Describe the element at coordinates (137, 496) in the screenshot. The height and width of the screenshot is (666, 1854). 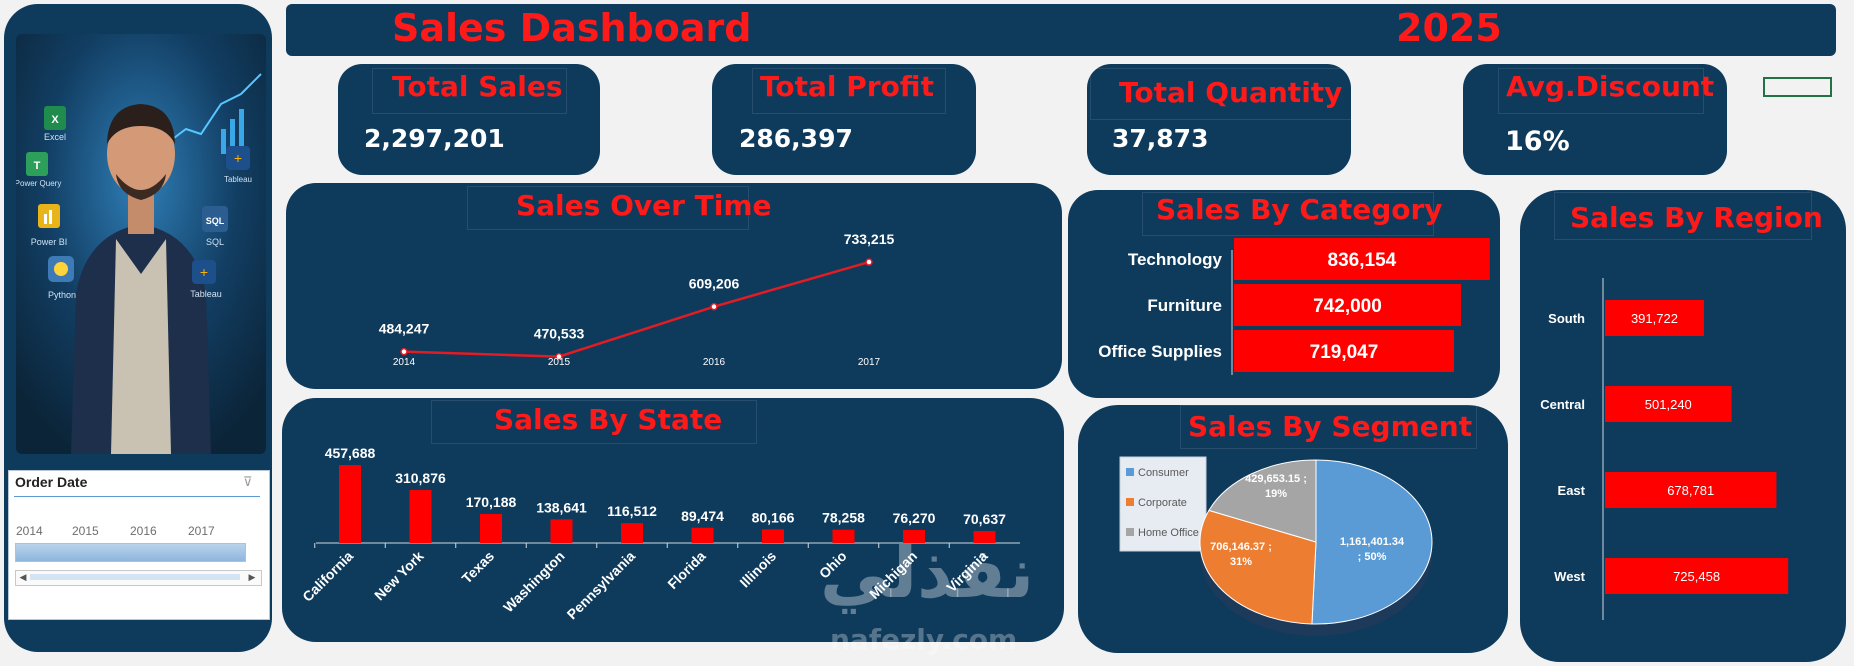
I see `slicer-divider` at that location.